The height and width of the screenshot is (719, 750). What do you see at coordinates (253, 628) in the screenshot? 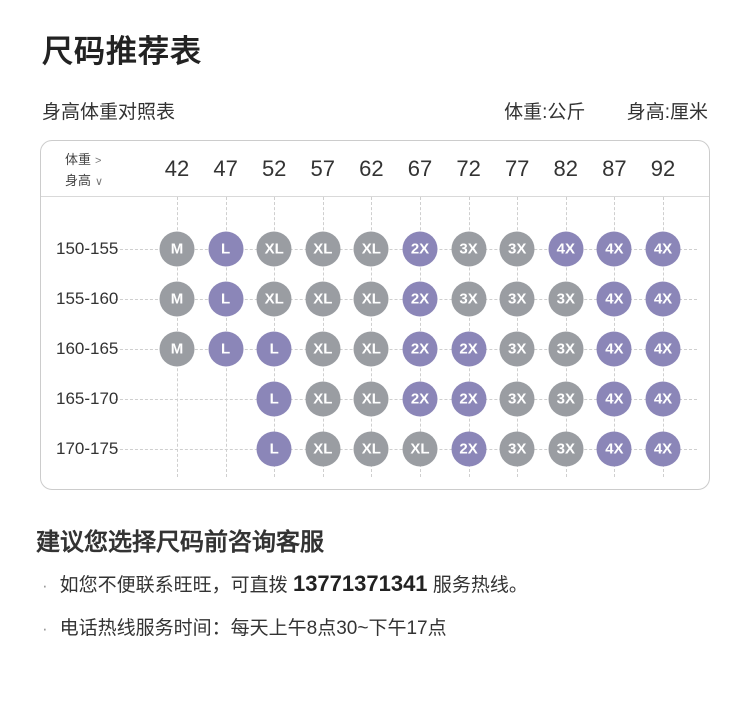
I see `advice-line2-text: 电话热线服务时间：每天上午8点30~下午17点` at bounding box center [253, 628].